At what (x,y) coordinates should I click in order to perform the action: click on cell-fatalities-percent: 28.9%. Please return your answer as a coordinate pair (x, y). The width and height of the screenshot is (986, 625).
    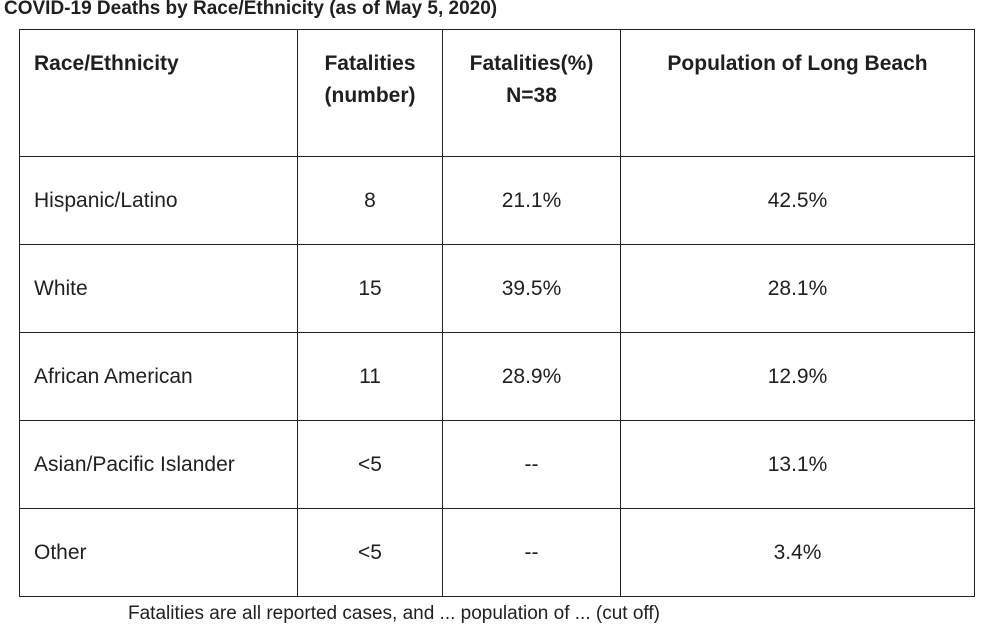
    Looking at the image, I should click on (531, 376).